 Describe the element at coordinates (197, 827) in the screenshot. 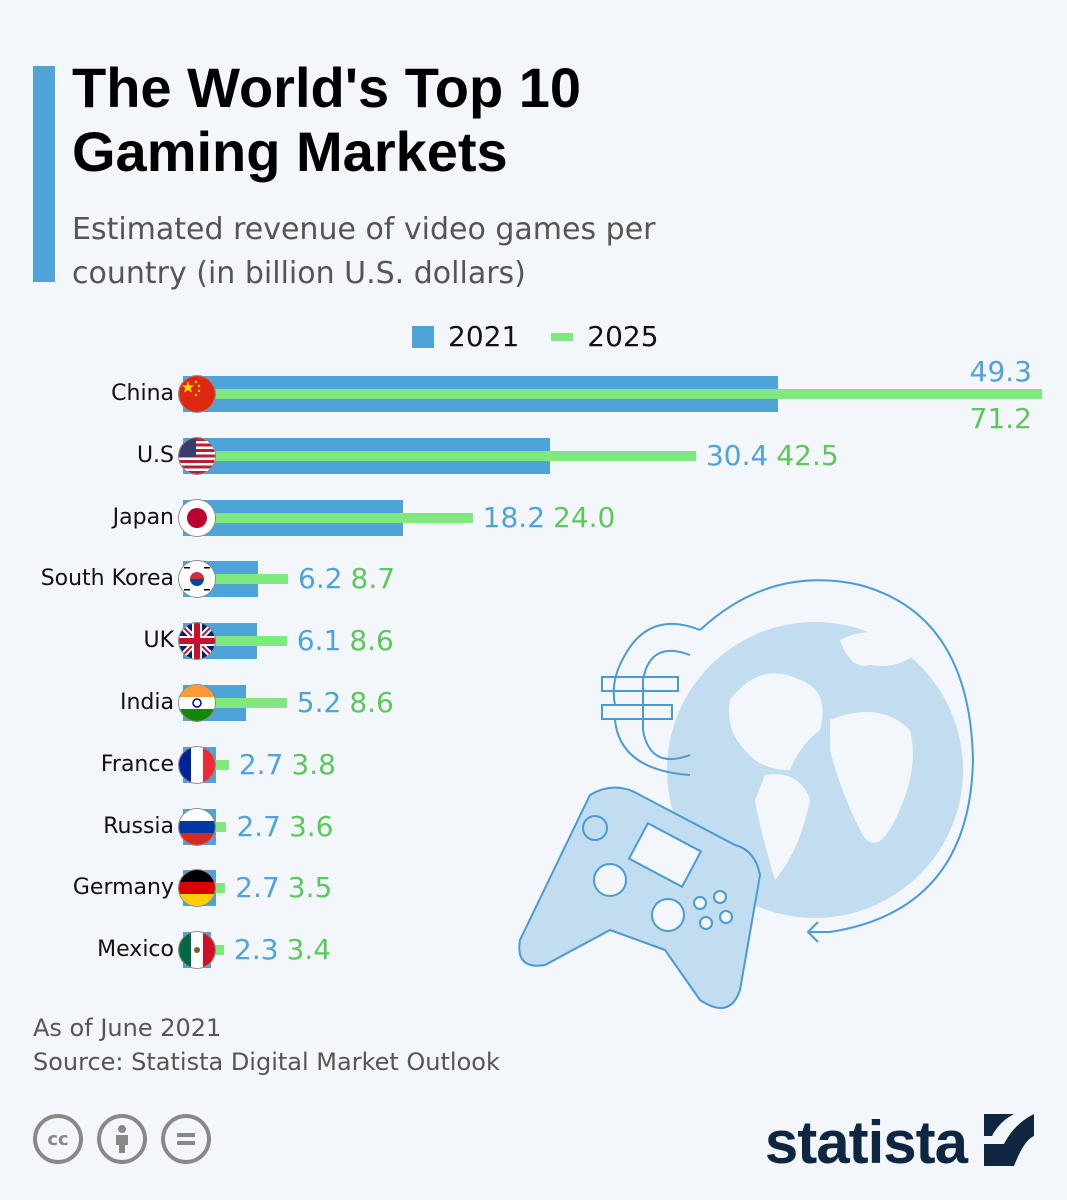

I see `russia-flag-icon` at that location.